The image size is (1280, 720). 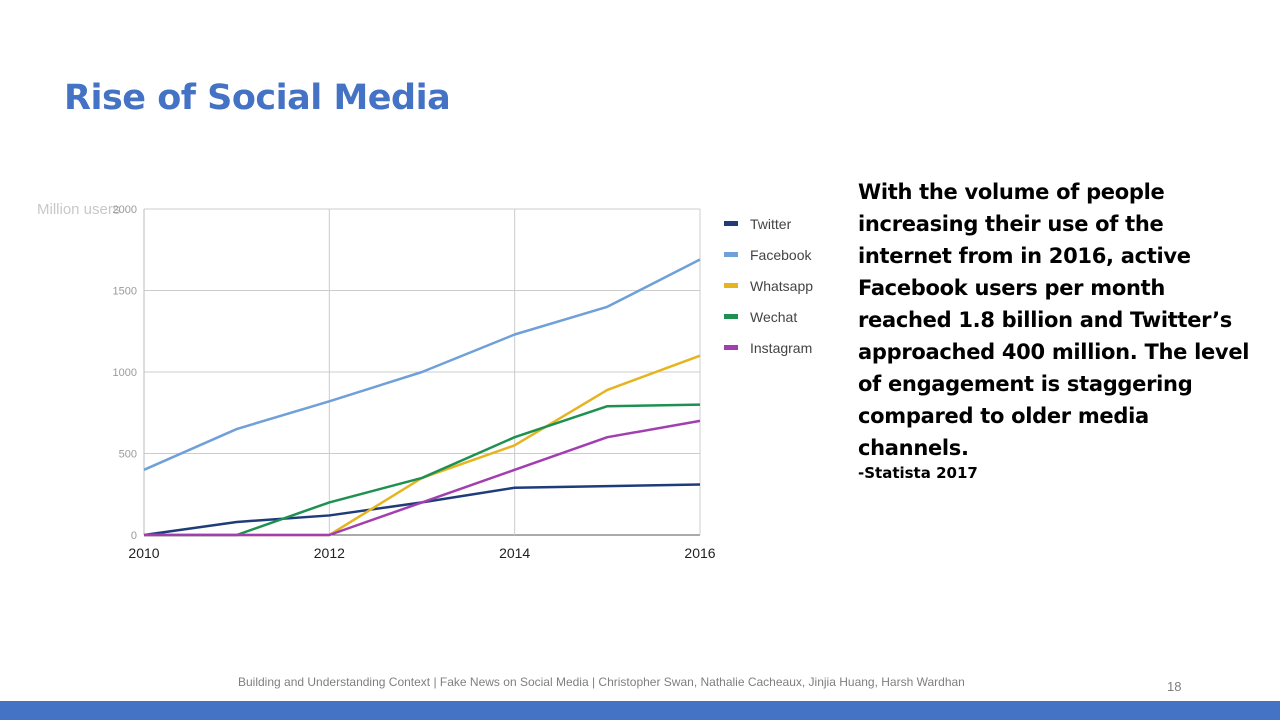 I want to click on legend-label: Facebook, so click(x=781, y=254).